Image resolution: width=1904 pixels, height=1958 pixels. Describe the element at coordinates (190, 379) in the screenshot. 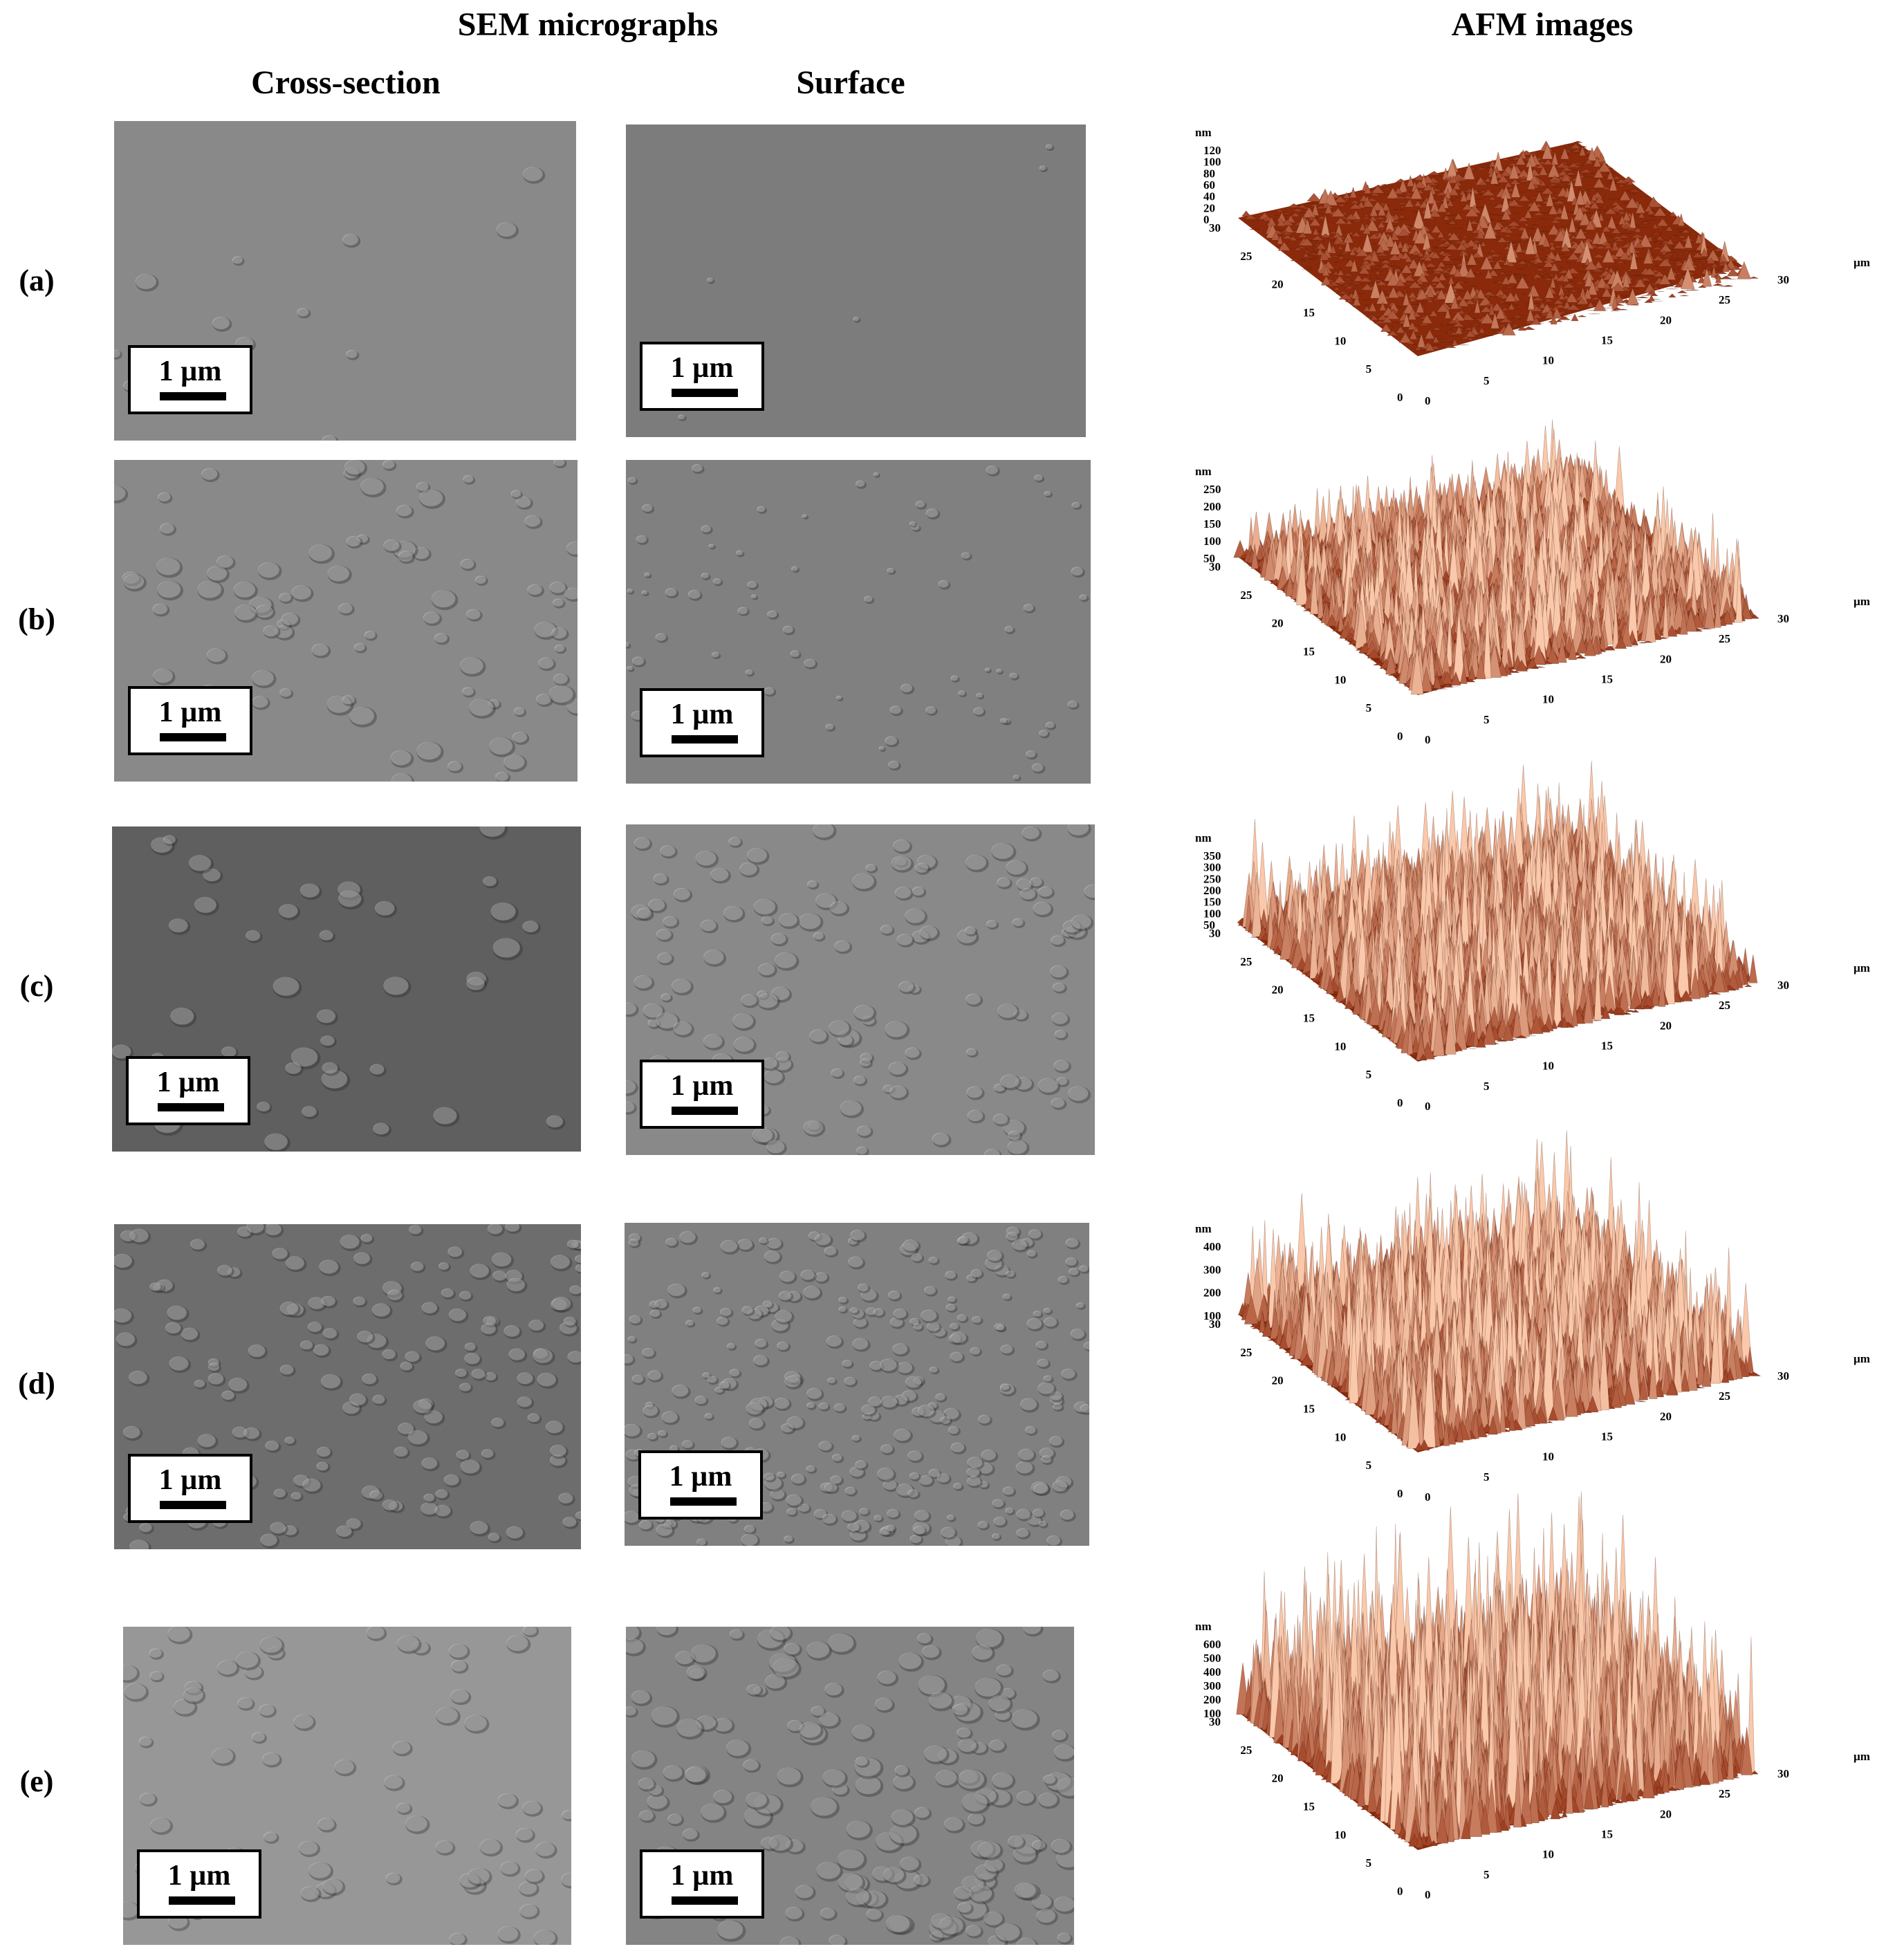

I see `scale-bar: 1 µm` at that location.